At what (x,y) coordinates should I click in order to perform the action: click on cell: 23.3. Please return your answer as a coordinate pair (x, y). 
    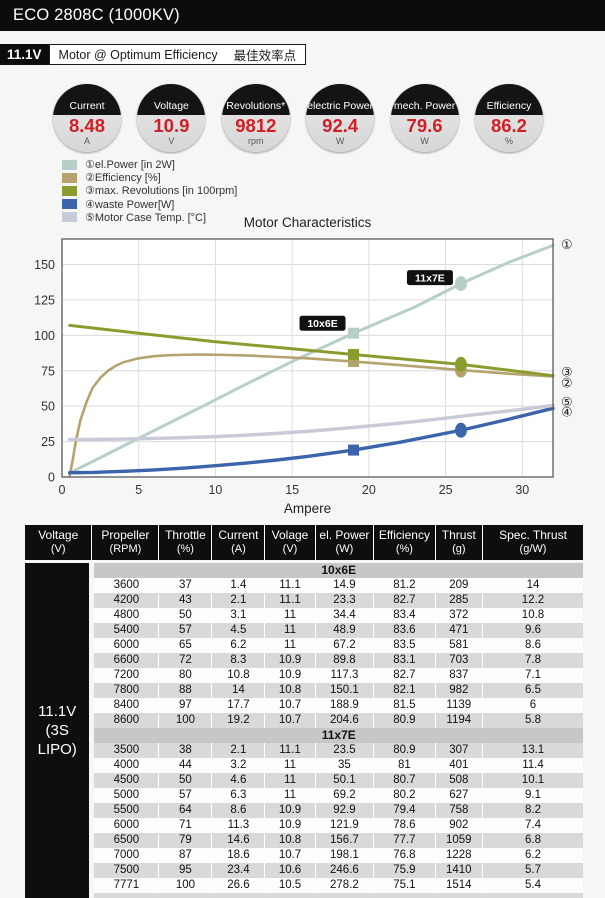
    Looking at the image, I should click on (344, 600).